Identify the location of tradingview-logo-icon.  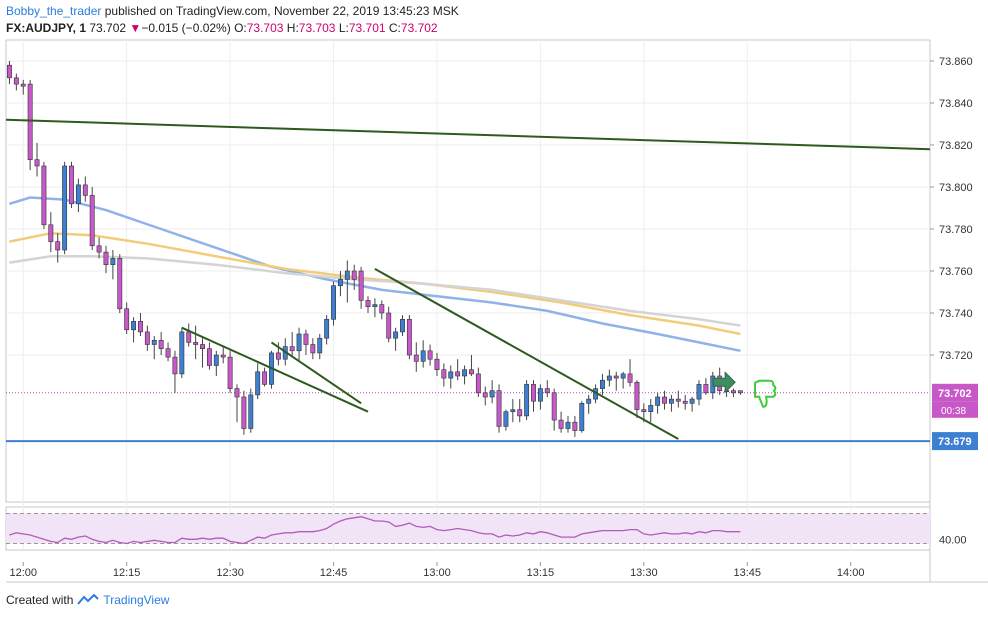
(88, 599).